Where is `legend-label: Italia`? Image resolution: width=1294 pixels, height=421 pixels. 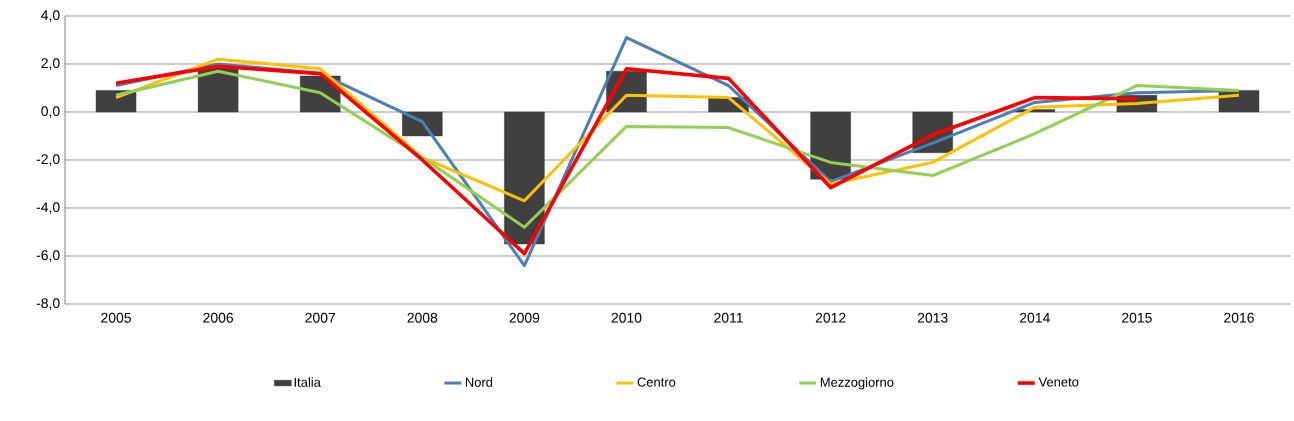 legend-label: Italia is located at coordinates (307, 382).